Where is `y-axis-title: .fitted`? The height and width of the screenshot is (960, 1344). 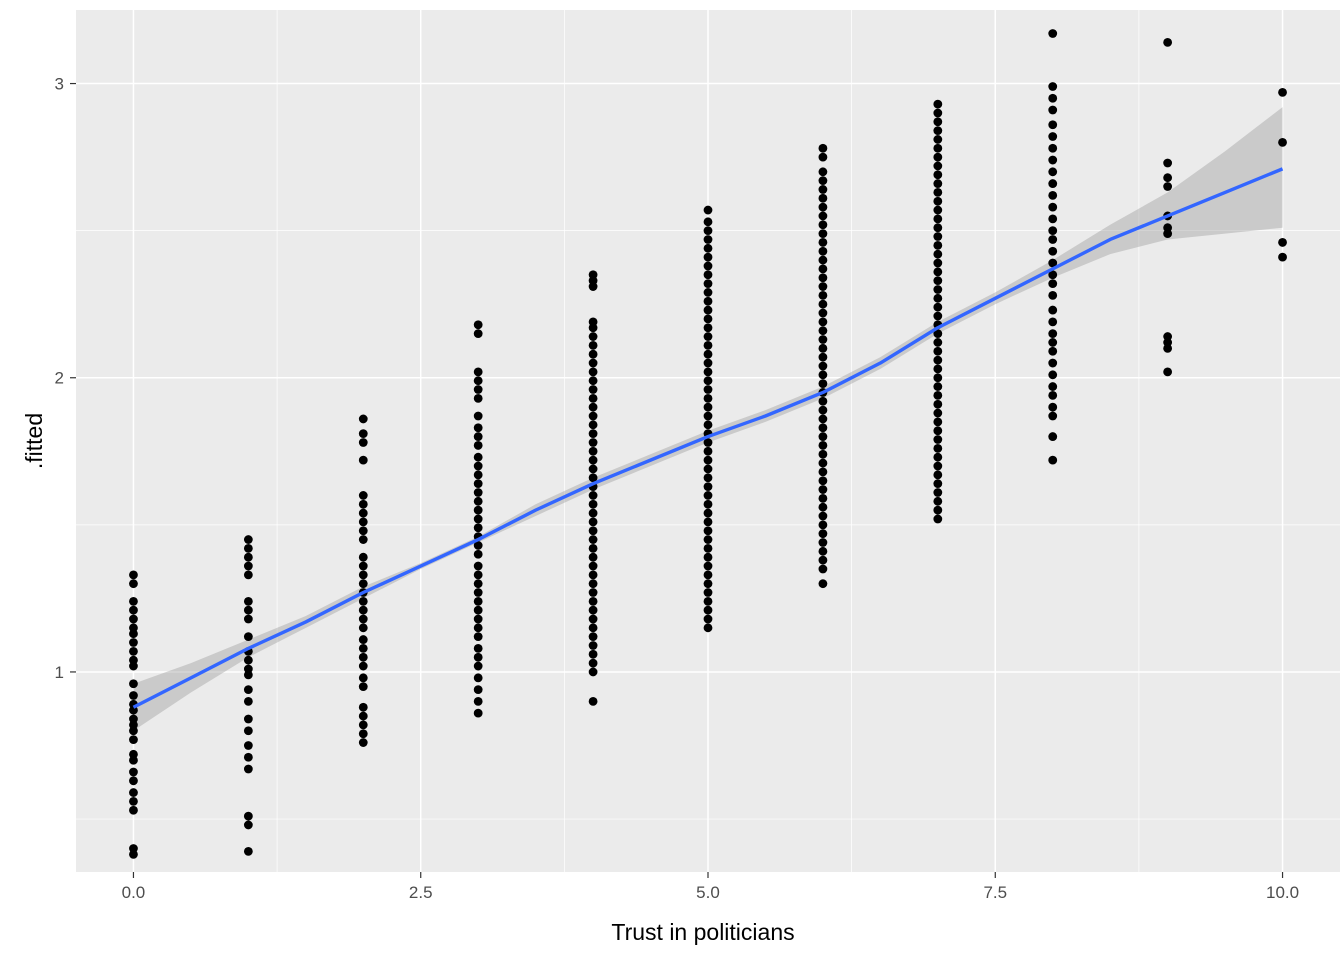
y-axis-title: .fitted is located at coordinates (34, 441).